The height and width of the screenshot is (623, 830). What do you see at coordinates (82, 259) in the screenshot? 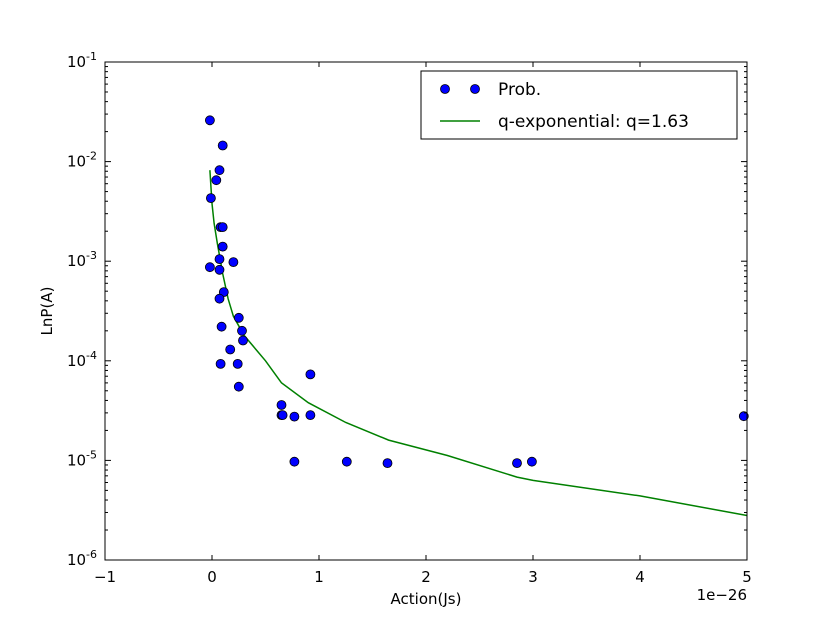
I see `y-tick-label: 10⁻³` at bounding box center [82, 259].